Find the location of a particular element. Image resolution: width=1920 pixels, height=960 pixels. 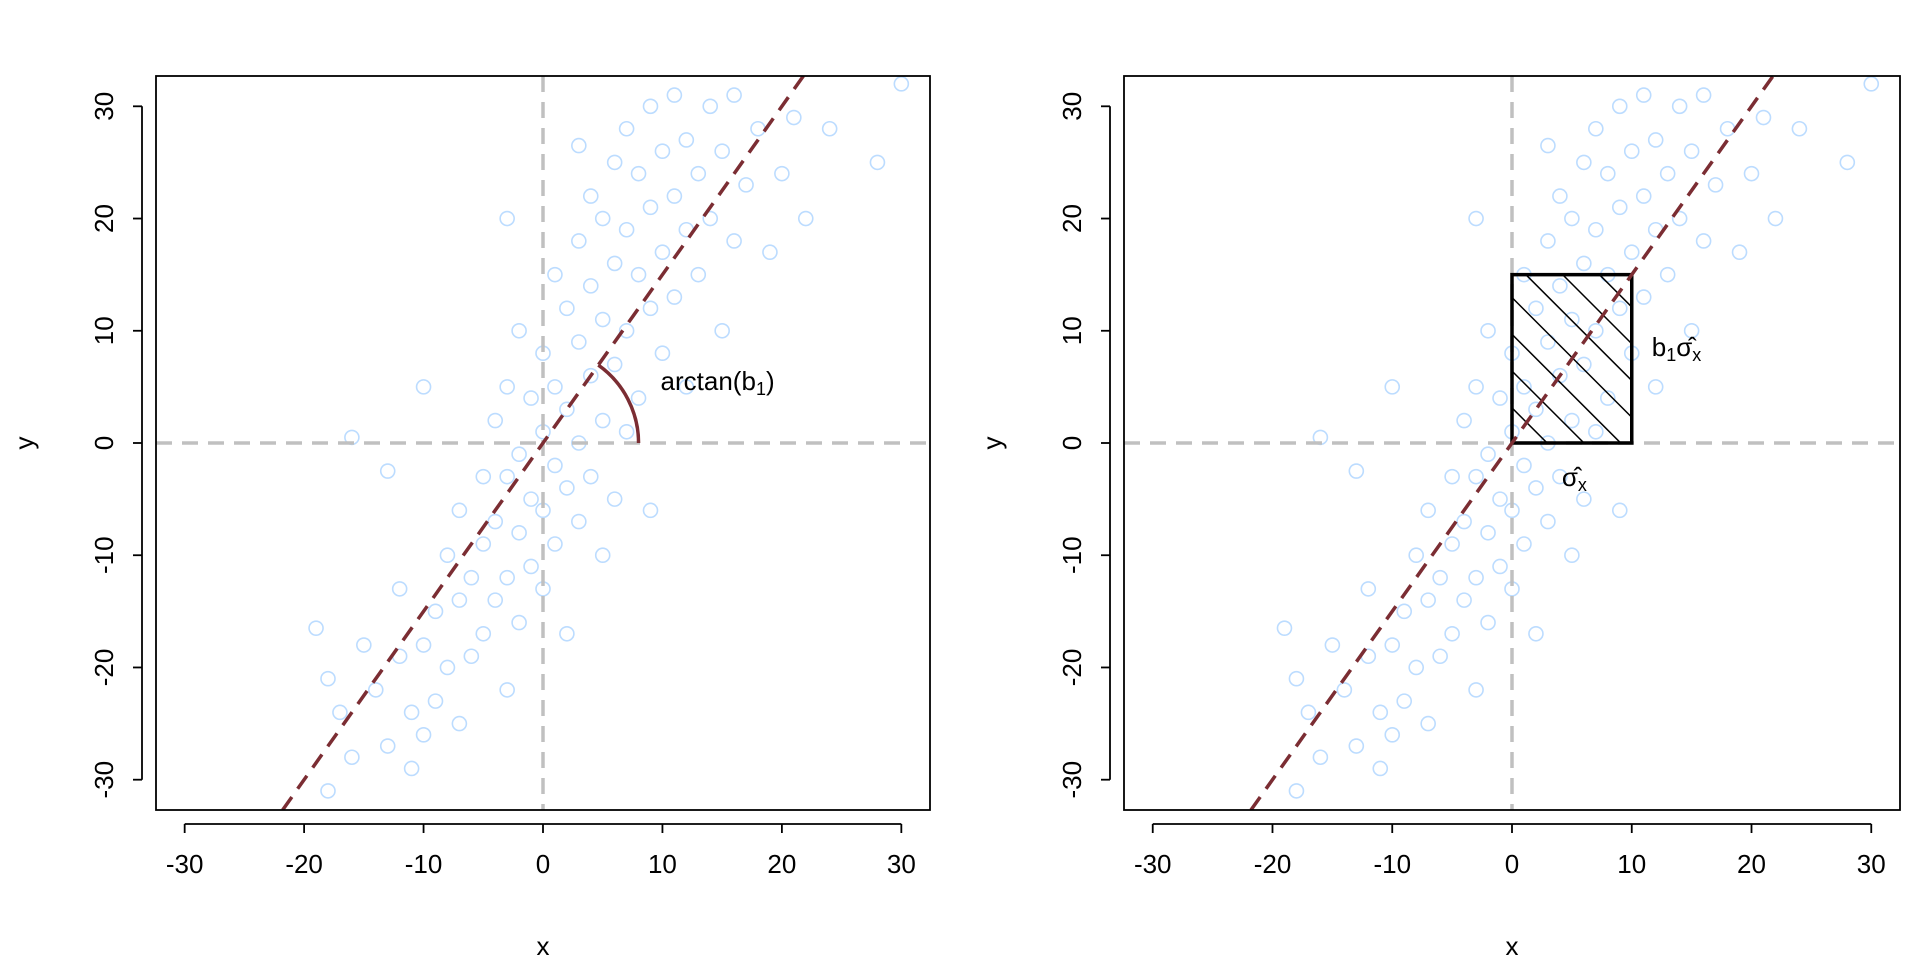

y-tick-label: -10 is located at coordinates (104, 555).